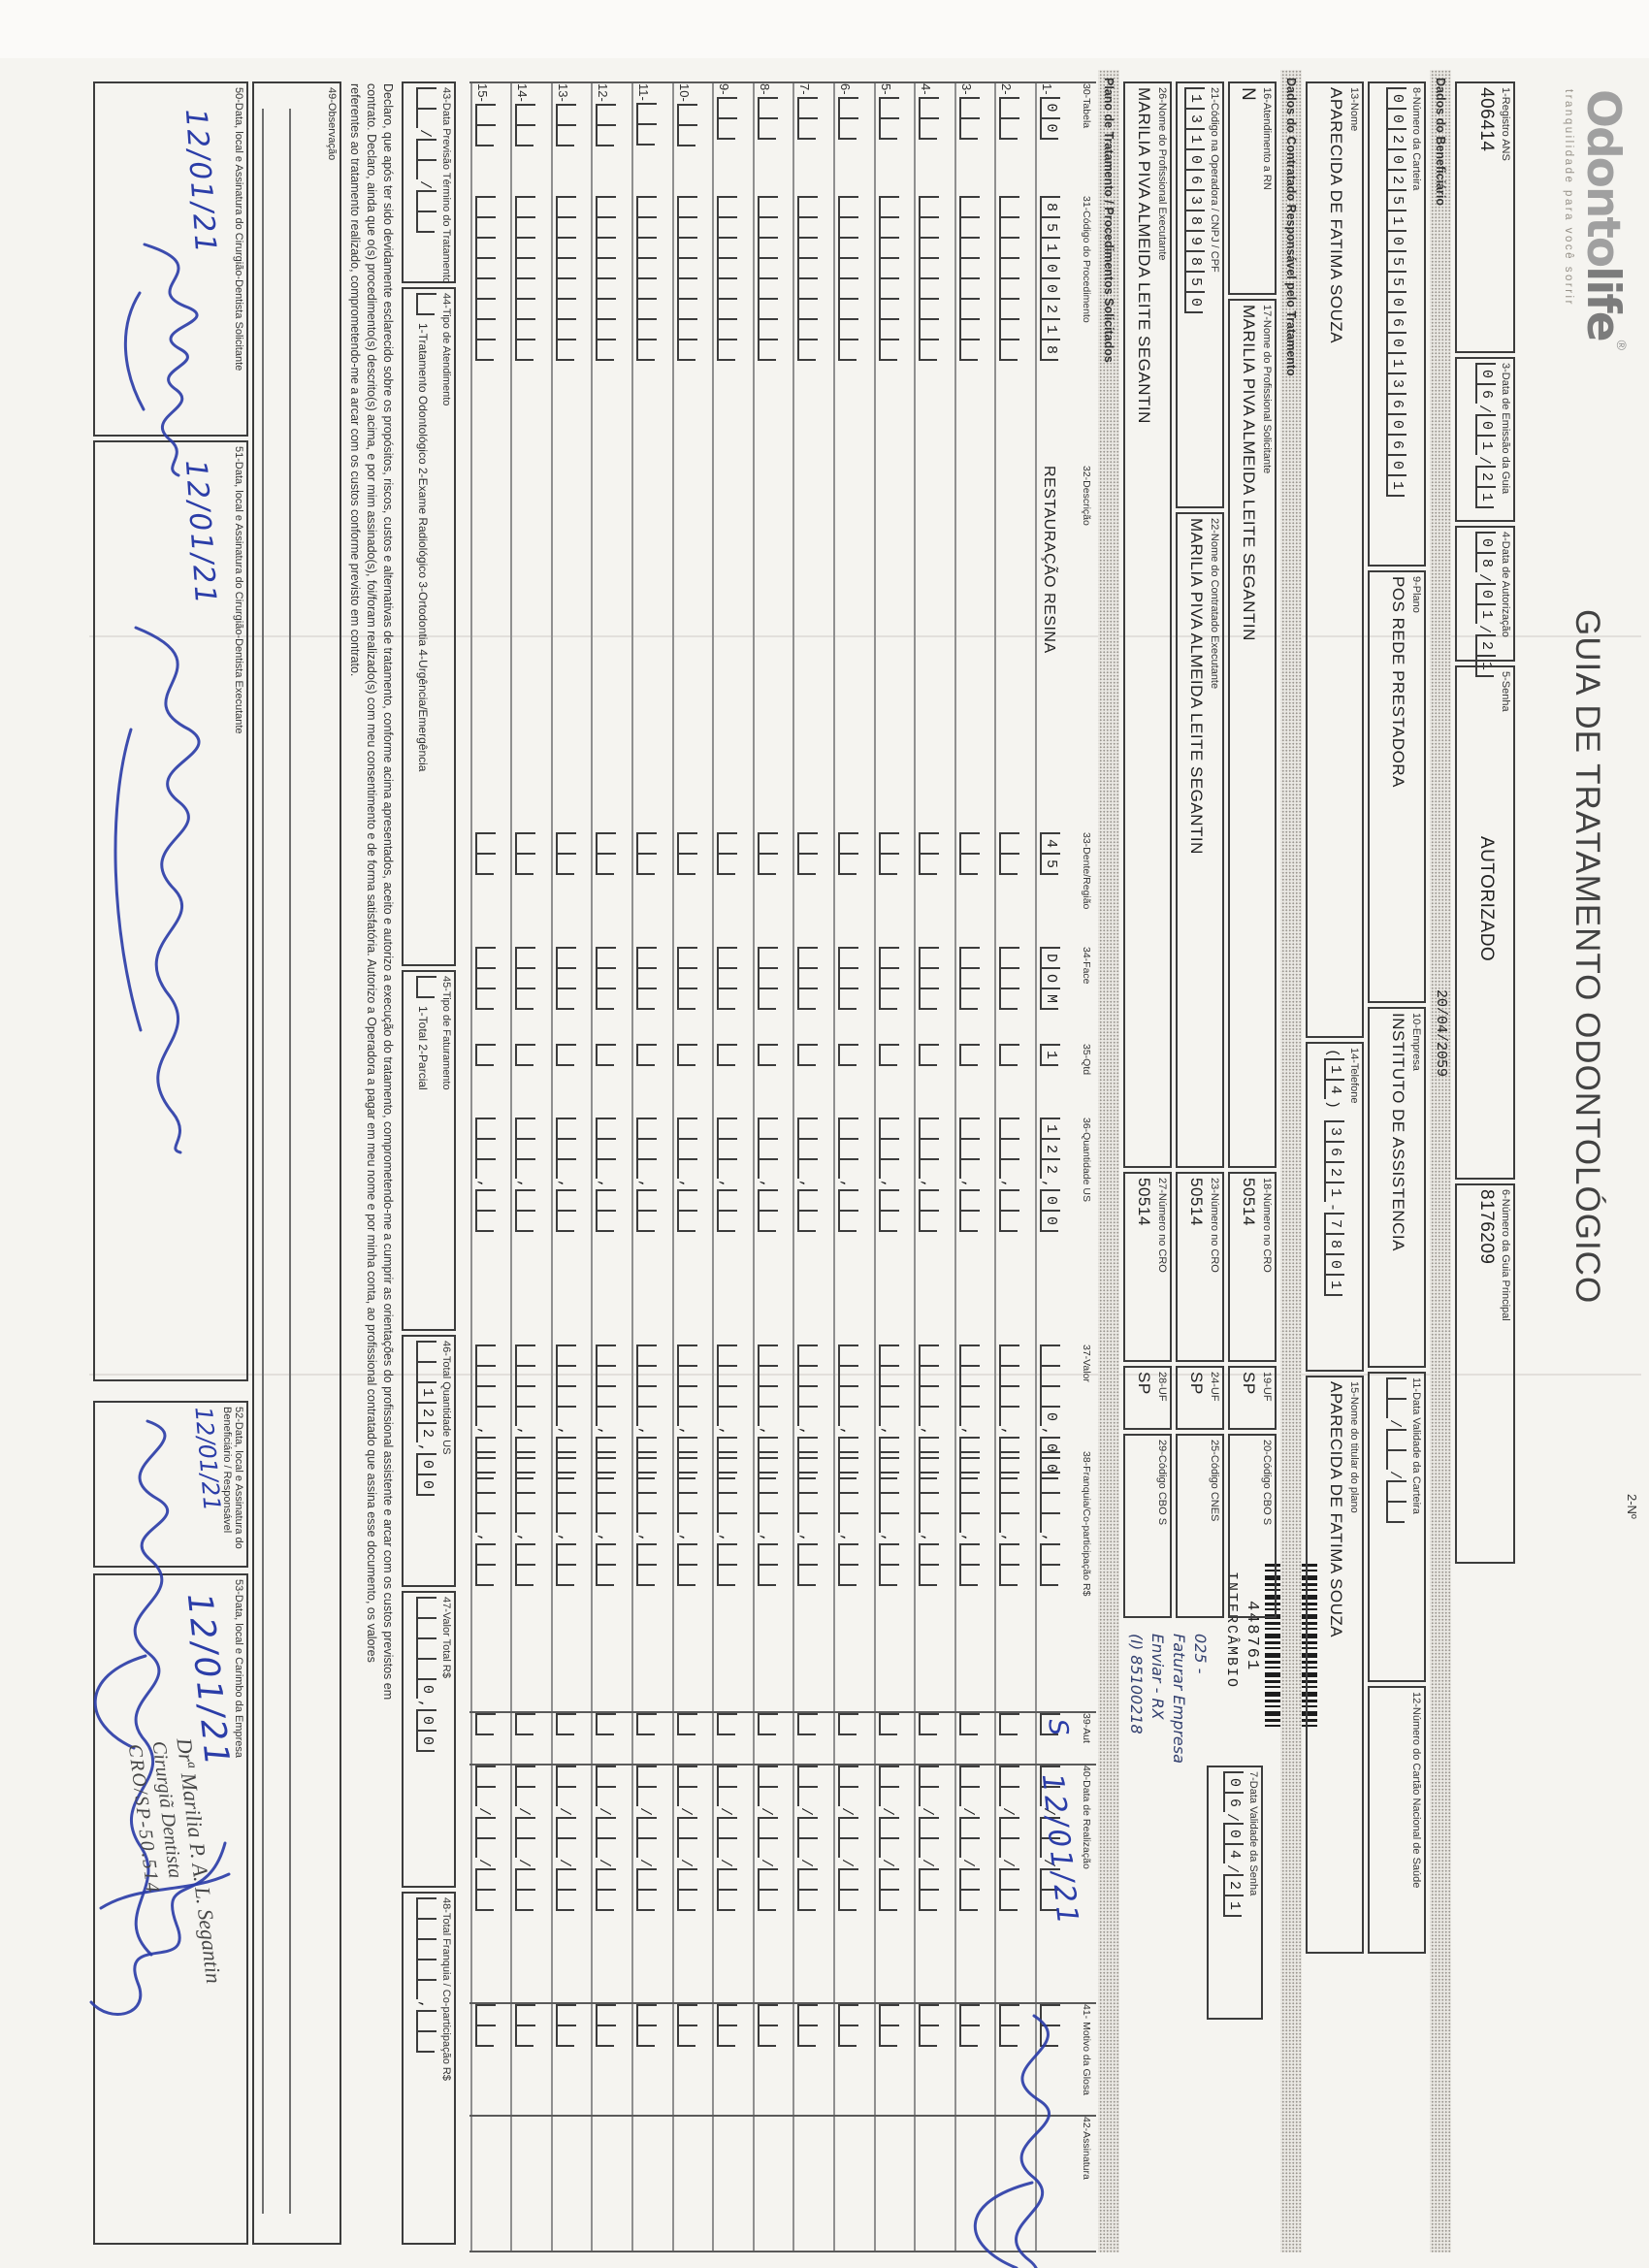 The height and width of the screenshot is (2268, 1649). Describe the element at coordinates (686, 137) in the screenshot. I see `col-30: 10-` at that location.